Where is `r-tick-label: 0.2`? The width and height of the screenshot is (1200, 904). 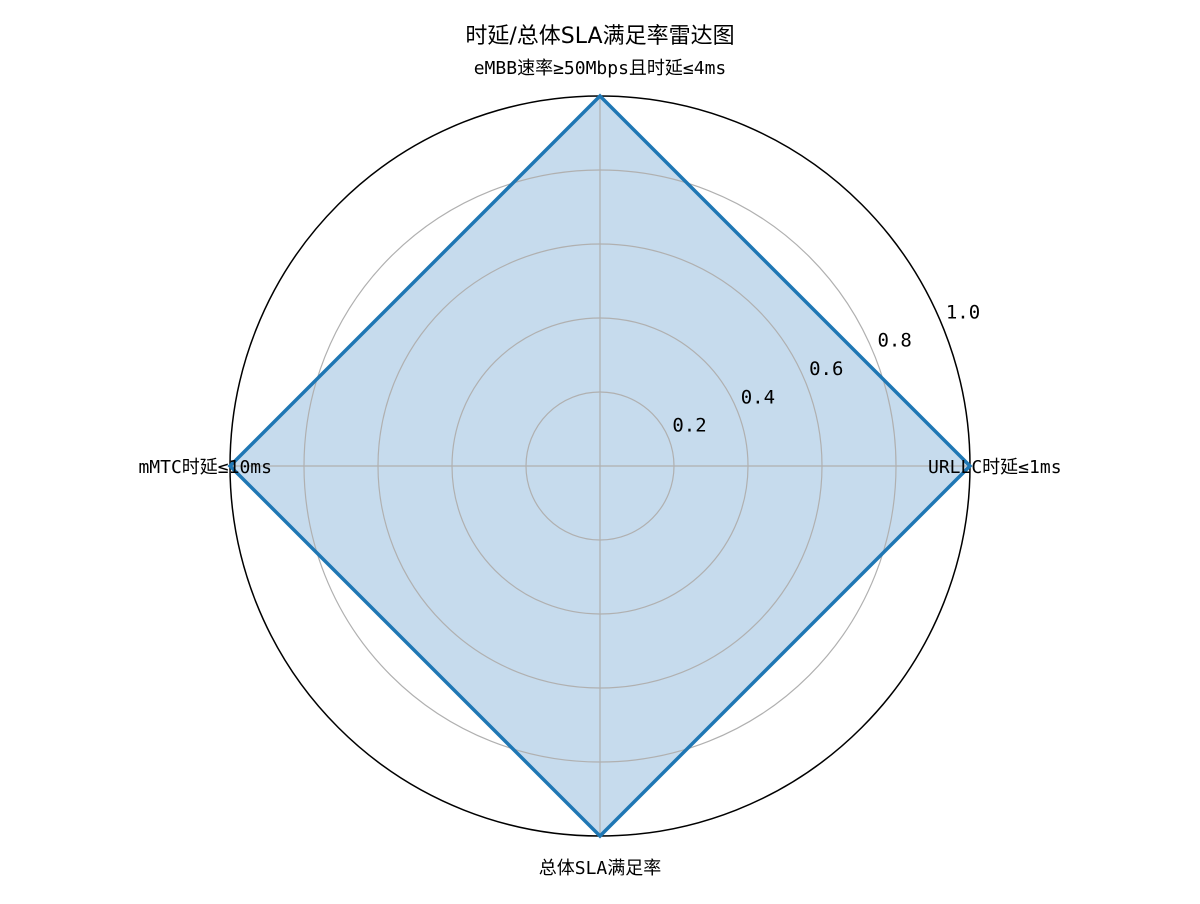
r-tick-label: 0.2 is located at coordinates (689, 426).